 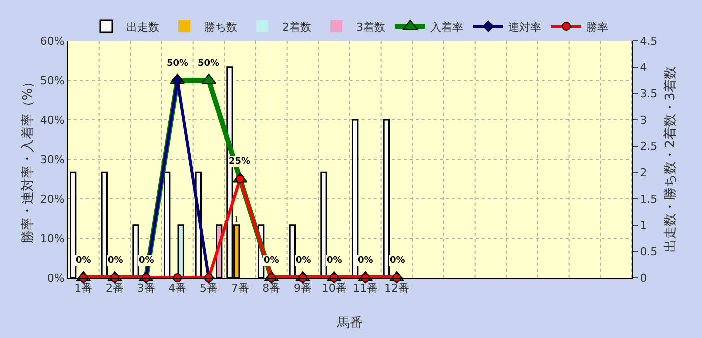 I want to click on legend-label: 勝率, so click(x=597, y=27).